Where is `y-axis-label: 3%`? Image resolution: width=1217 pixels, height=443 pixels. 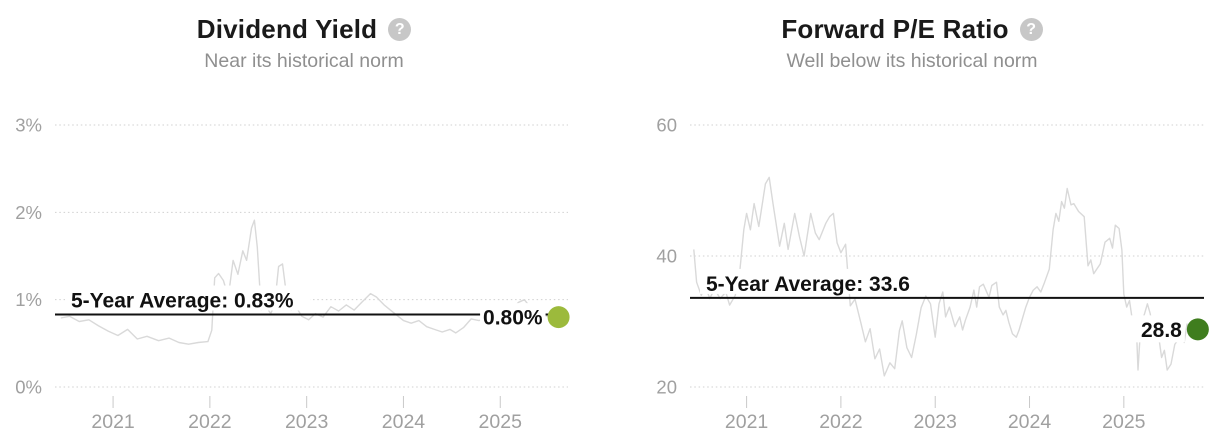 y-axis-label: 3% is located at coordinates (28, 125).